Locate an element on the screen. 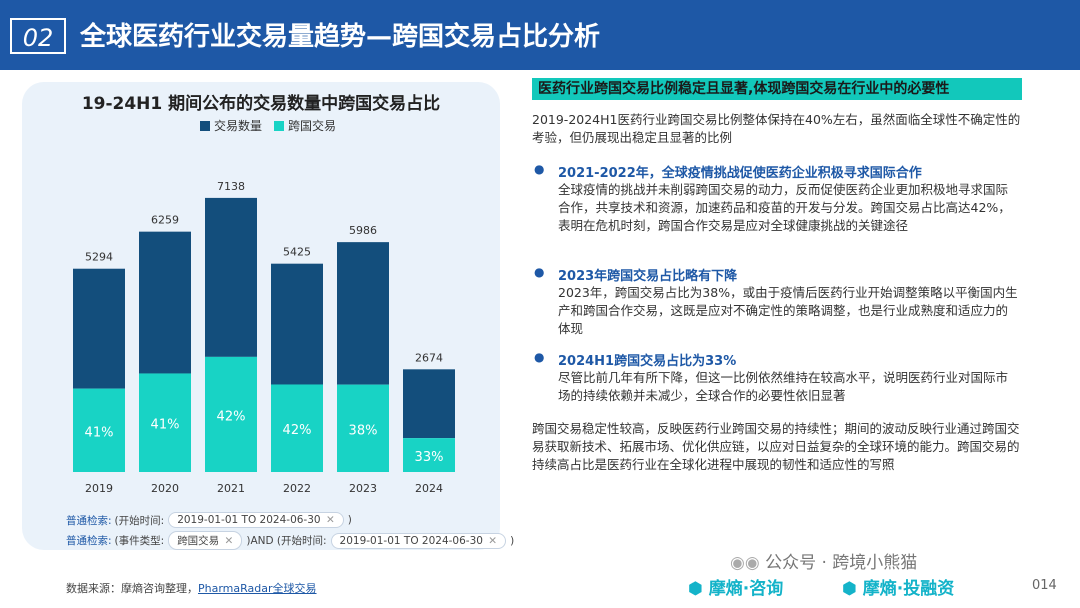  legend-item-cross-border: 跨国交易 is located at coordinates (305, 125).